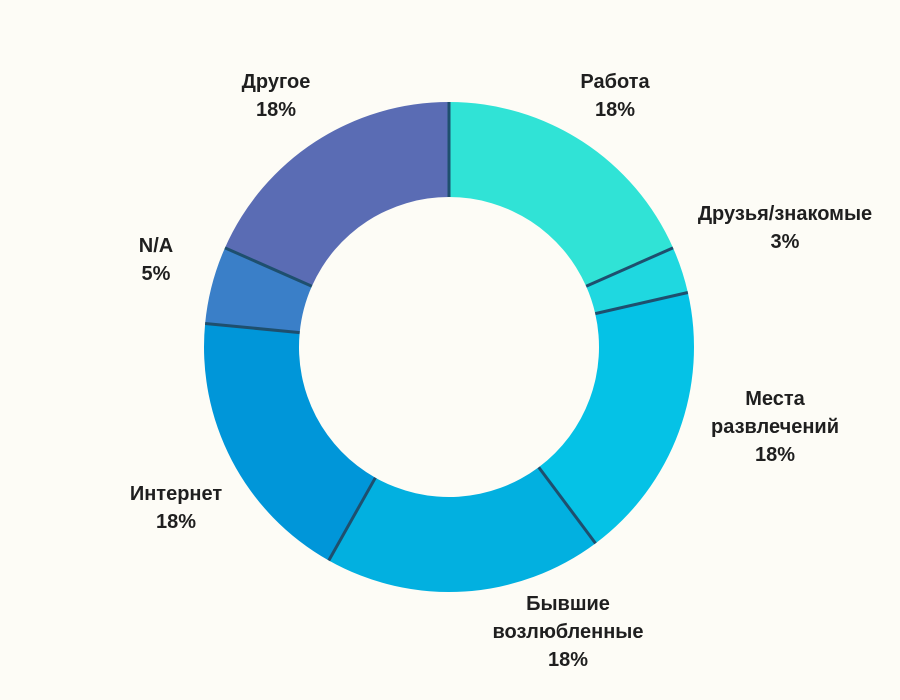  What do you see at coordinates (276, 96) in the screenshot?
I see `slice-label-7: Другое 18%` at bounding box center [276, 96].